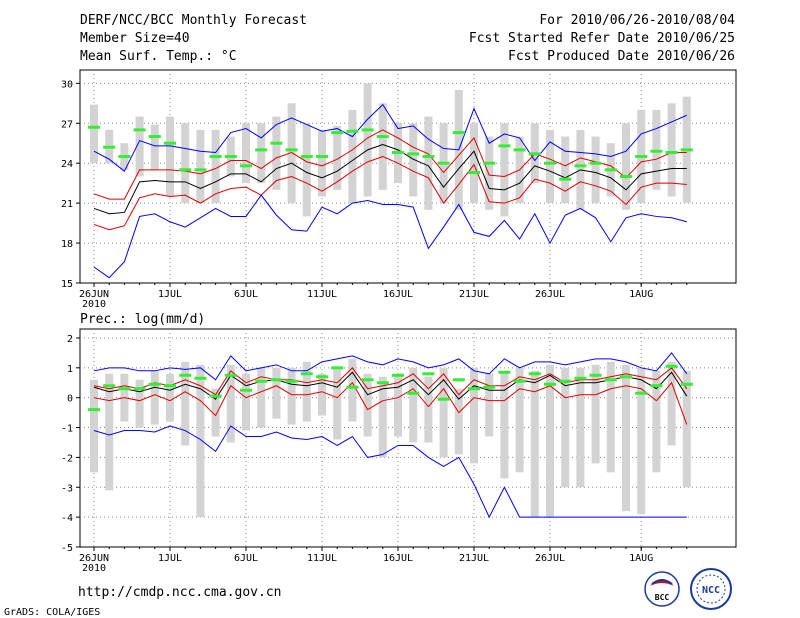 This screenshot has height=618, width=800. What do you see at coordinates (711, 589) in the screenshot?
I see `ncc-logo: NCC` at bounding box center [711, 589].